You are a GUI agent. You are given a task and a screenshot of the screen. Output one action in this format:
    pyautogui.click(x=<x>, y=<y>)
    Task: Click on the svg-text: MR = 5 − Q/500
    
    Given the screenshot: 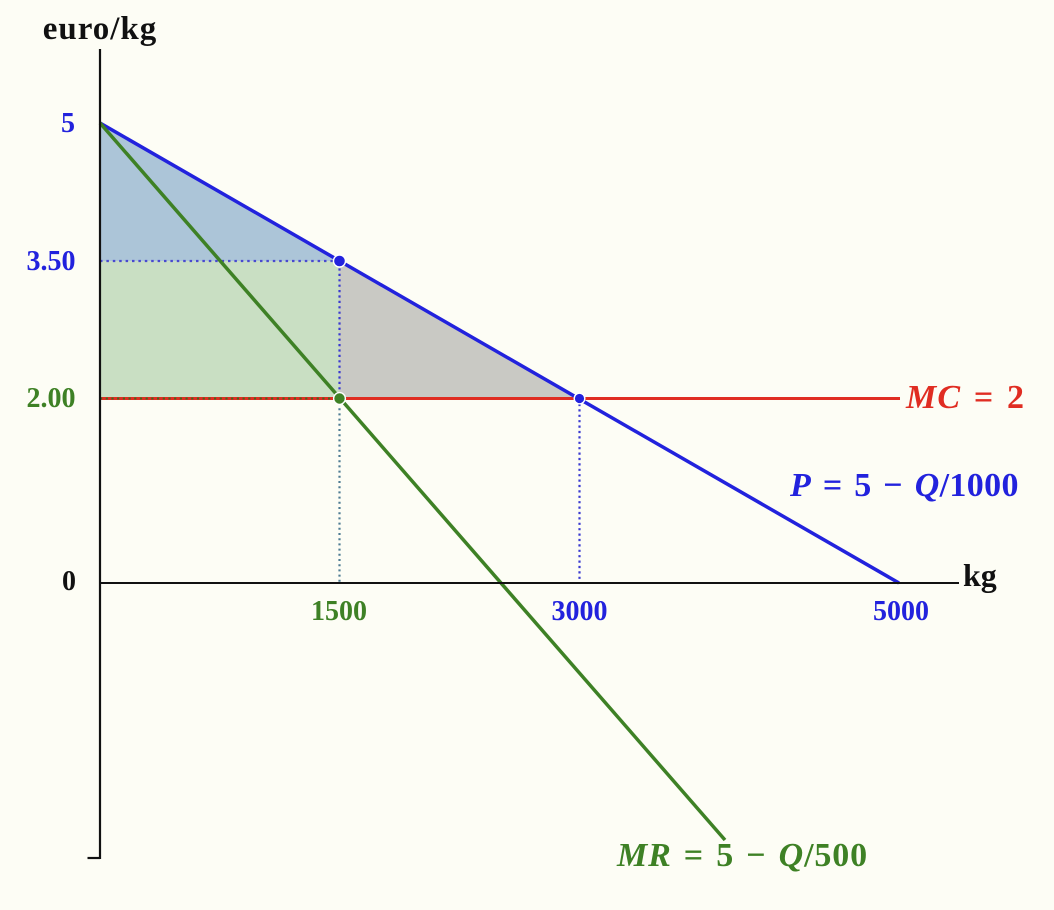 What is the action you would take?
    pyautogui.click(x=742, y=855)
    